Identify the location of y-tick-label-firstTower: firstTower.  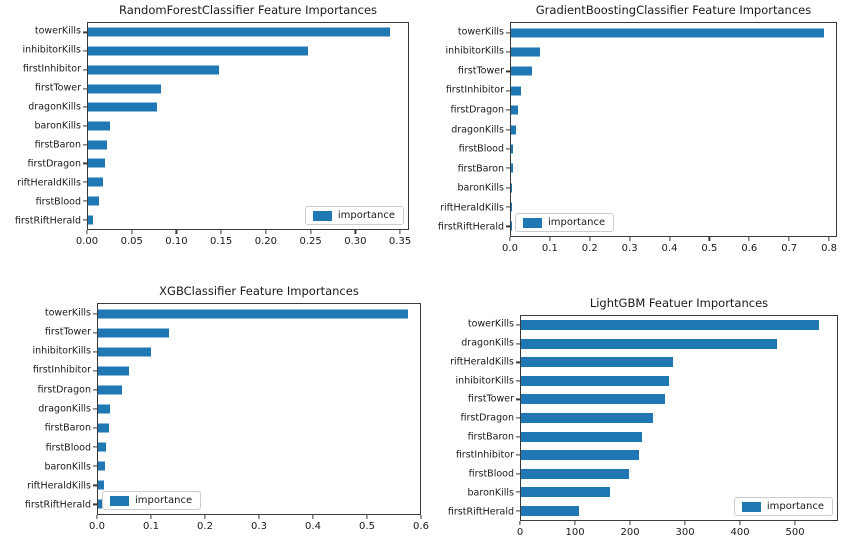
(67, 332).